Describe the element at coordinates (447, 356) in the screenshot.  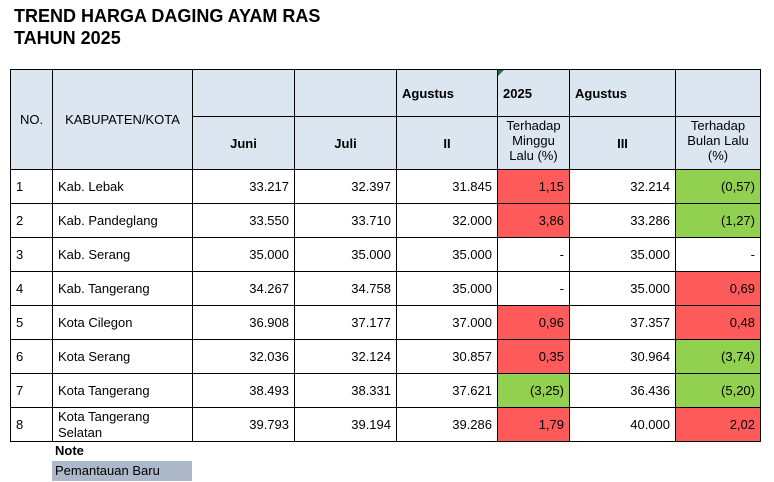
I see `price-cell: 30.857` at that location.